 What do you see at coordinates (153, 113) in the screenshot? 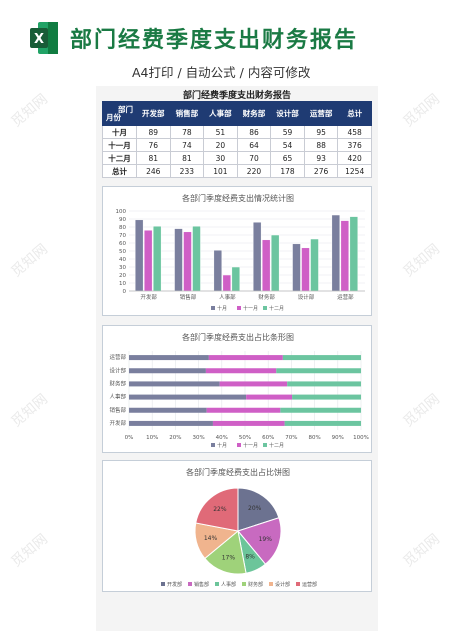
I see `col-header: 开发部` at bounding box center [153, 113].